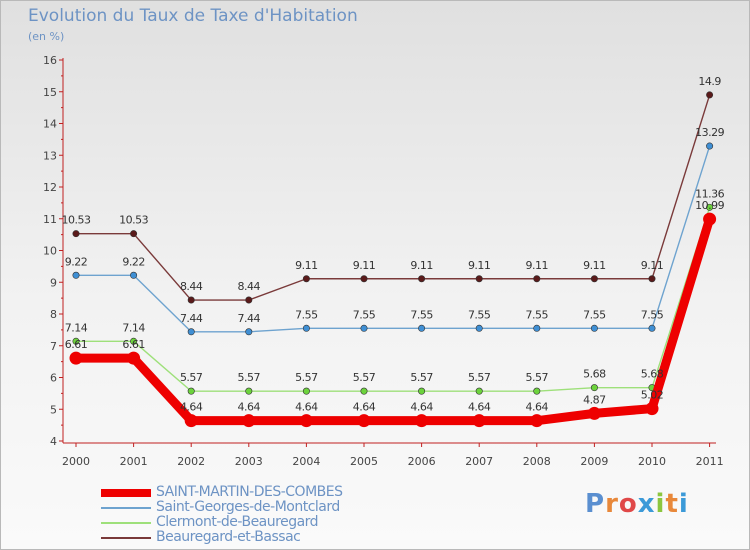  I want to click on data-label: 9.22, so click(133, 261).